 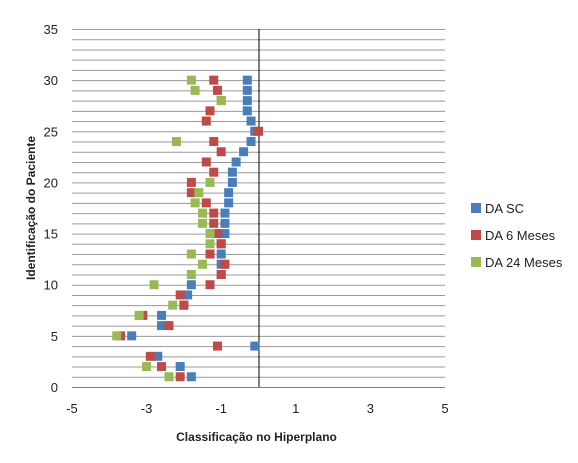 What do you see at coordinates (370, 408) in the screenshot?
I see `x-tick-label: 3` at bounding box center [370, 408].